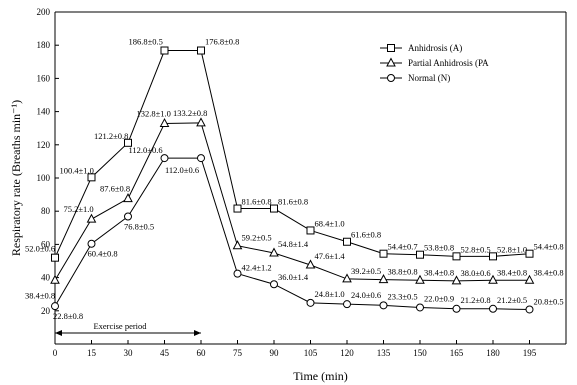  Describe the element at coordinates (457, 353) in the screenshot. I see `x-tick-label: 165` at that location.